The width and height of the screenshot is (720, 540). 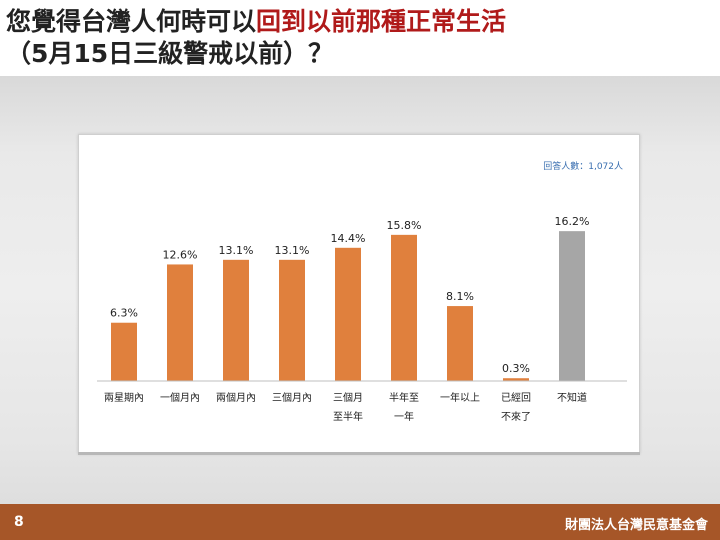 What do you see at coordinates (180, 254) in the screenshot?
I see `data-label-1: 12.6%` at bounding box center [180, 254].